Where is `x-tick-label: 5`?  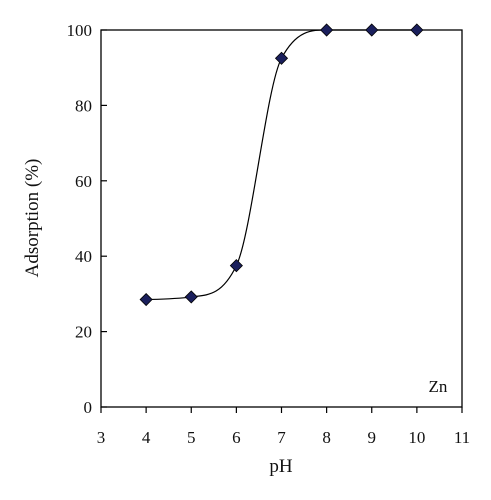
x-tick-label: 5 is located at coordinates (191, 437).